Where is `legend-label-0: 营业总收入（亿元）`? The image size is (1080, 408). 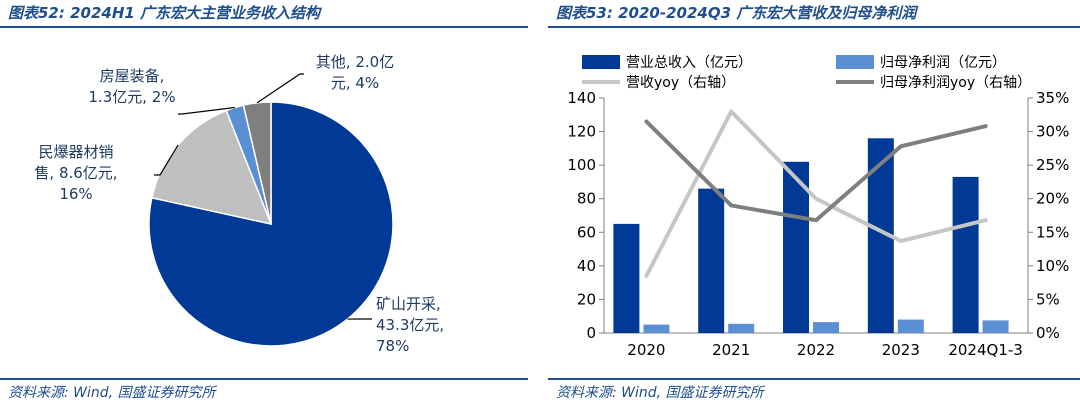 legend-label-0: 营业总收入（亿元） is located at coordinates (689, 63).